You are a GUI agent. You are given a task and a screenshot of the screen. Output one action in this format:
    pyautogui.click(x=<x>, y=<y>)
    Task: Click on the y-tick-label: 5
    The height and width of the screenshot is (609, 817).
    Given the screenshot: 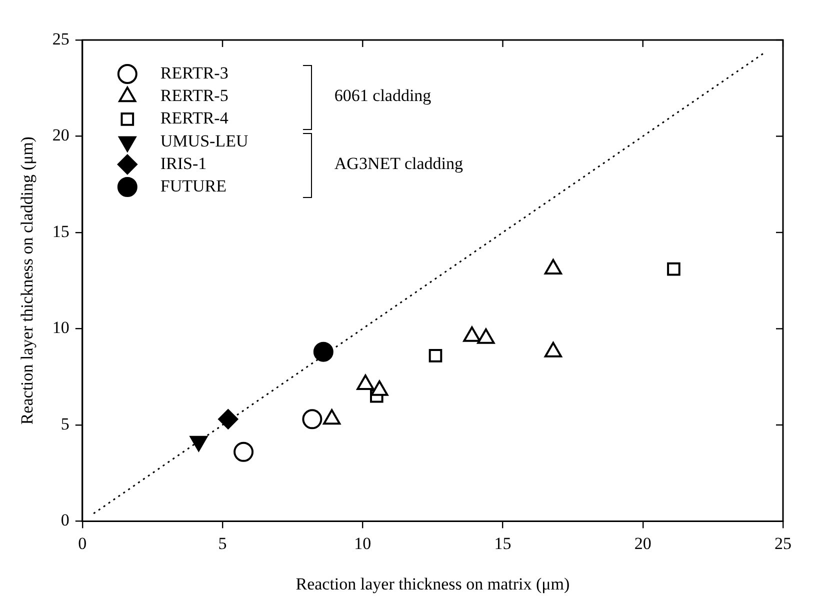 What is the action you would take?
    pyautogui.click(x=65, y=424)
    